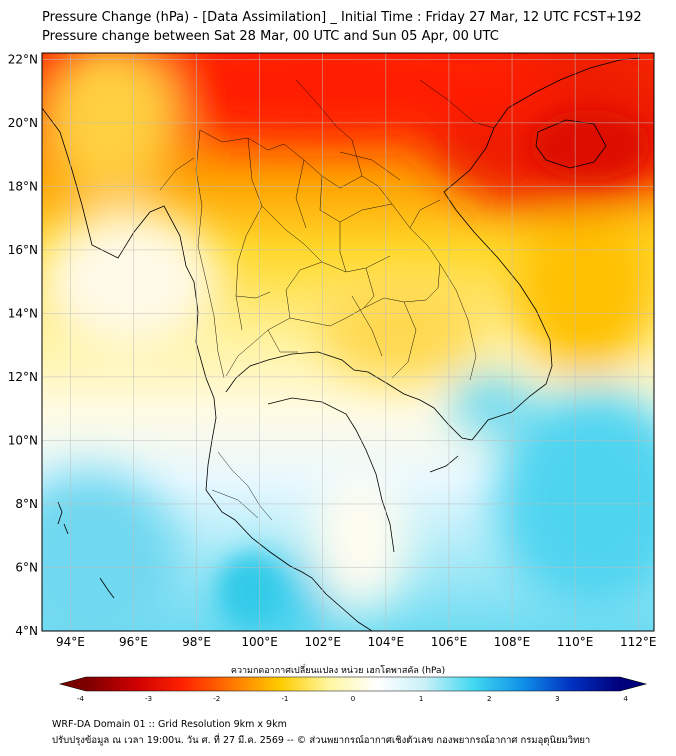 Image resolution: width=676 pixels, height=756 pixels. What do you see at coordinates (259, 642) in the screenshot?
I see `lon-label: 100°E` at bounding box center [259, 642].